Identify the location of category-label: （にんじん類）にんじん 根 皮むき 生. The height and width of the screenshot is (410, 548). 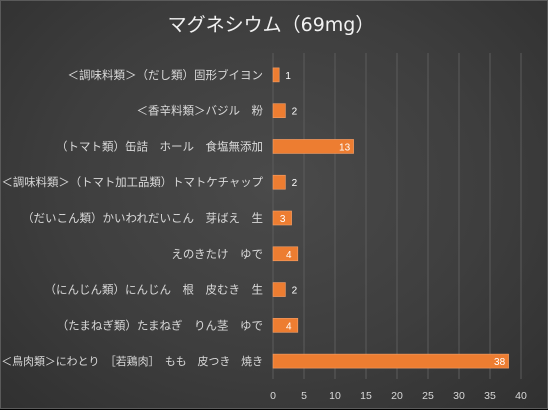
(154, 290).